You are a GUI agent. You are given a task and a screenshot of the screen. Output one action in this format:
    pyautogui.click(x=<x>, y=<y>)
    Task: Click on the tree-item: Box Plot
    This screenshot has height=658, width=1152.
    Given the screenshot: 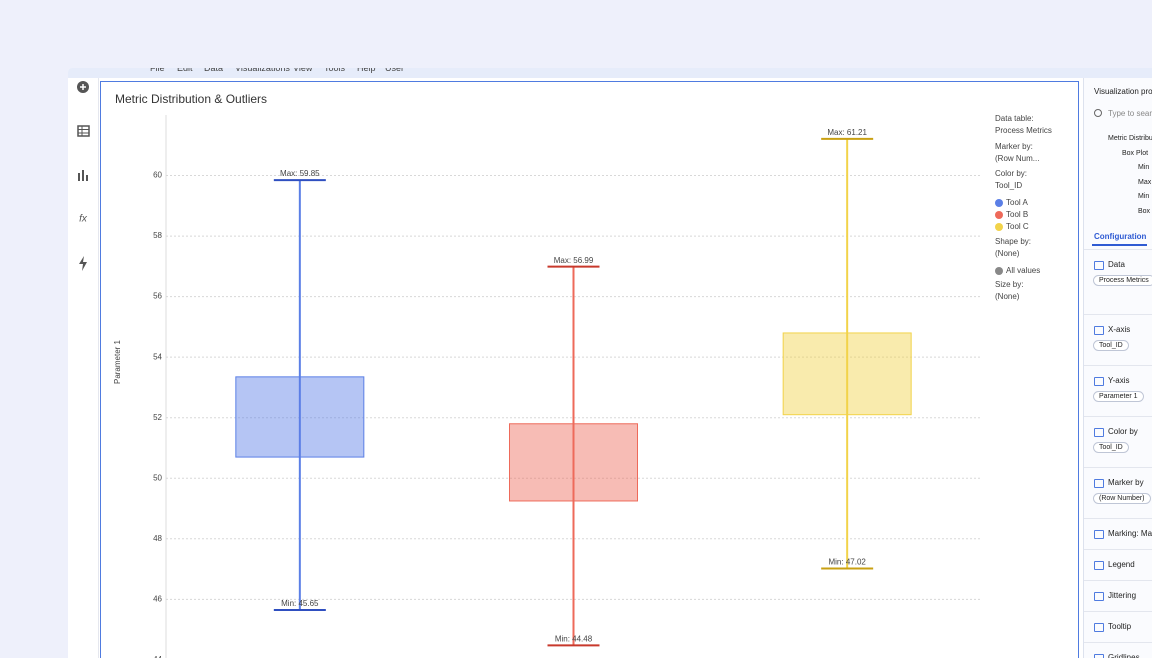 What is the action you would take?
    pyautogui.click(x=1135, y=153)
    